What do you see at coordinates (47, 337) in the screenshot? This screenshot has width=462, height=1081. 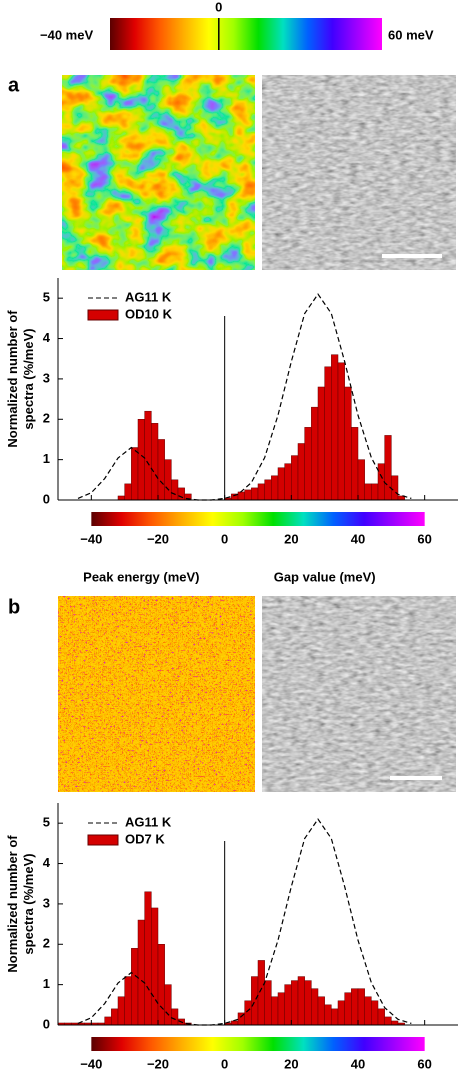 I see `y-tick-label: 4` at bounding box center [47, 337].